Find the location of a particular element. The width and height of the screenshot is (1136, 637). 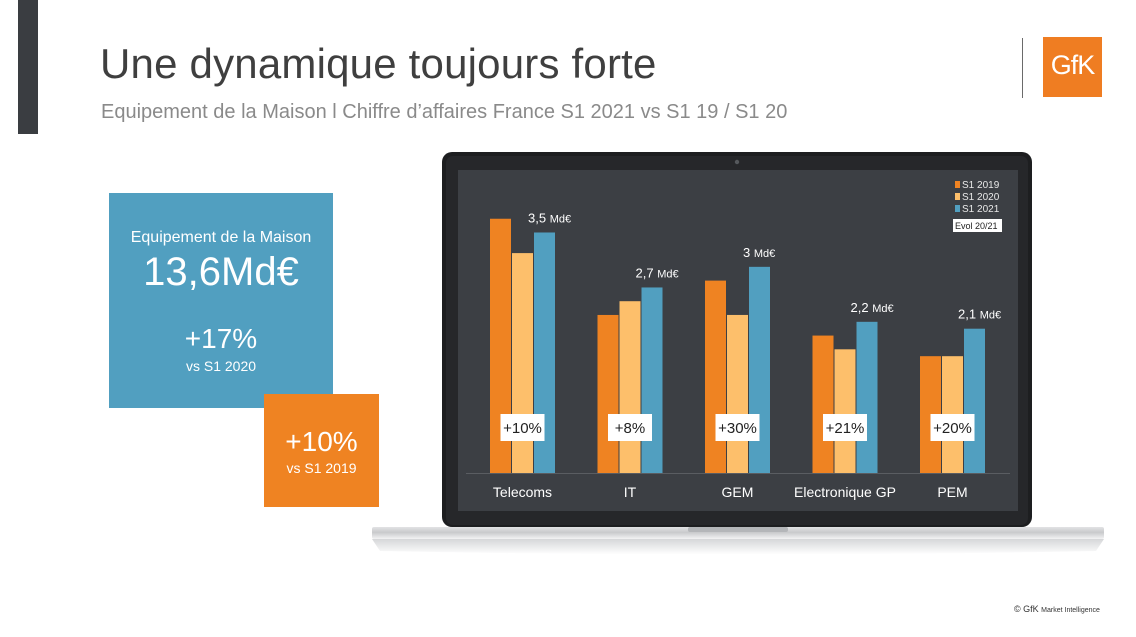

bar-value-label: 3,5 Md€ is located at coordinates (549, 217).